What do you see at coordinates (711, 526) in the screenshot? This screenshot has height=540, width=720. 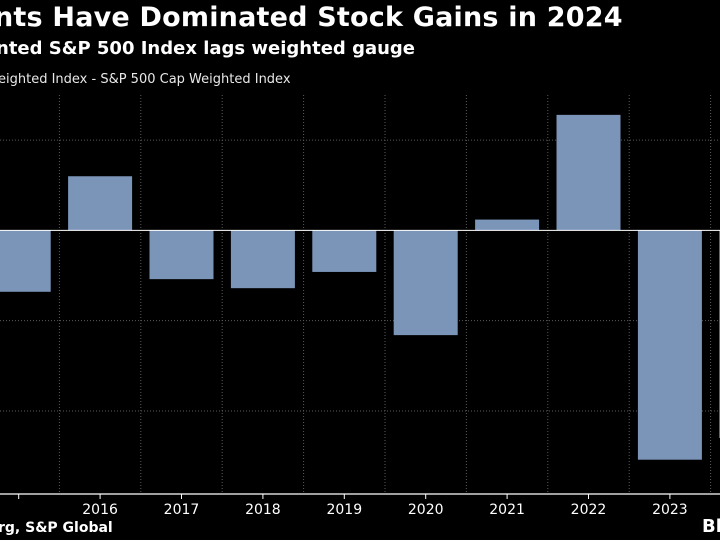 I see `brand-logo: Bl` at bounding box center [711, 526].